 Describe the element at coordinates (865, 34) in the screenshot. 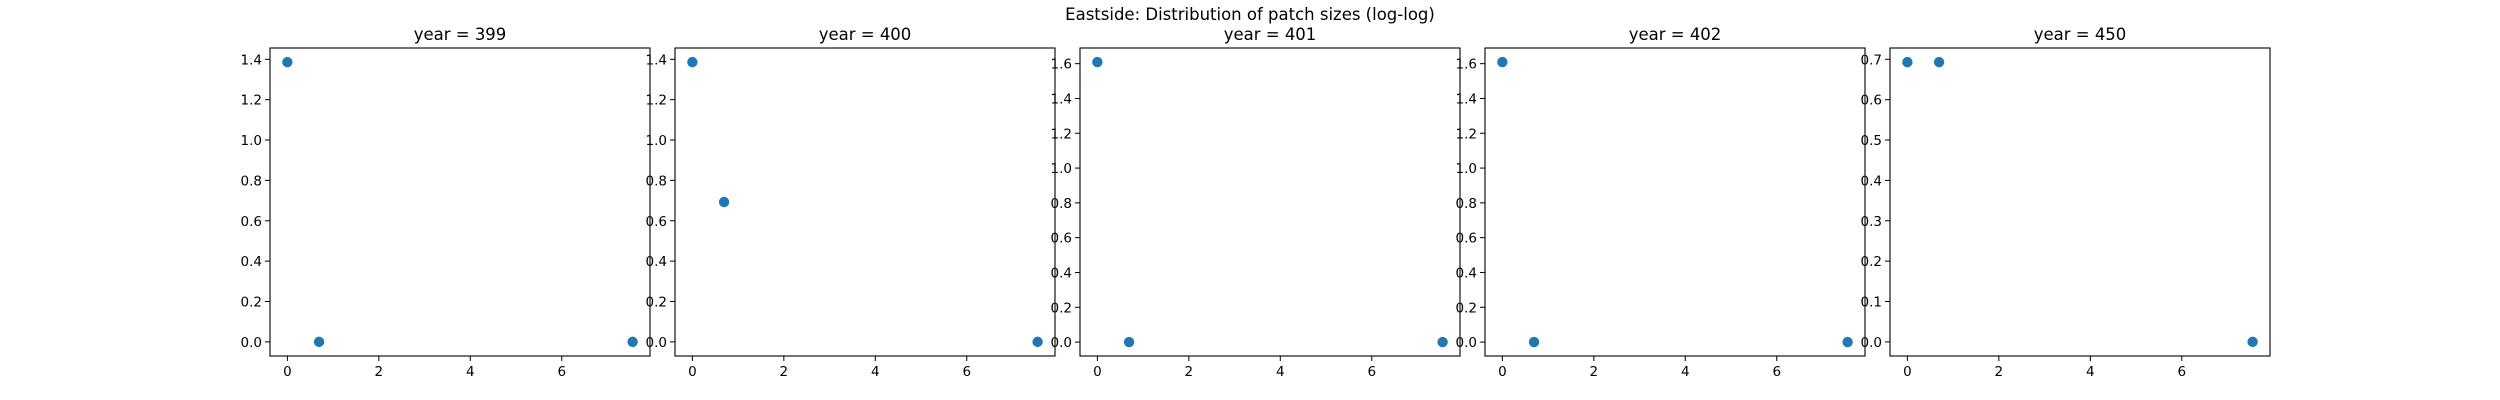

I see `panel-title: year = 400` at that location.